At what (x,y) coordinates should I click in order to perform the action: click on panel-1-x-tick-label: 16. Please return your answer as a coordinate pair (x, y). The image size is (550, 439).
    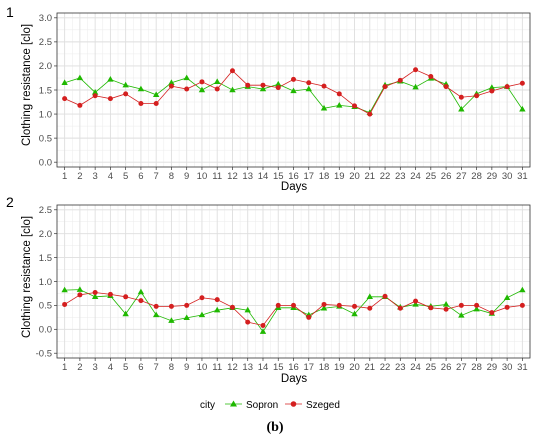
    Looking at the image, I should click on (293, 176).